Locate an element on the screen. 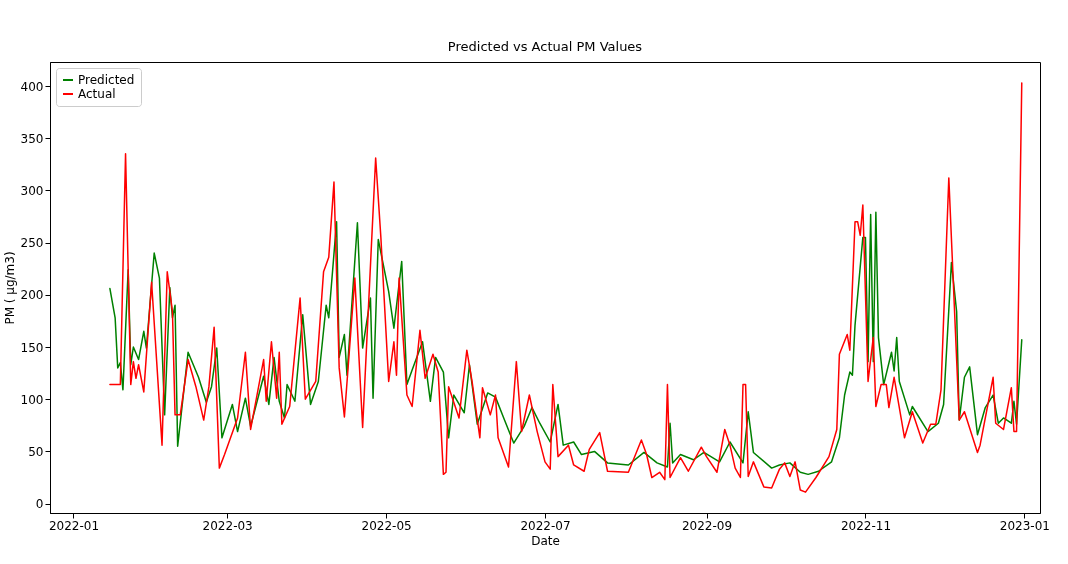 This screenshot has height=564, width=1068. y-tick-label: 150 is located at coordinates (32, 347).